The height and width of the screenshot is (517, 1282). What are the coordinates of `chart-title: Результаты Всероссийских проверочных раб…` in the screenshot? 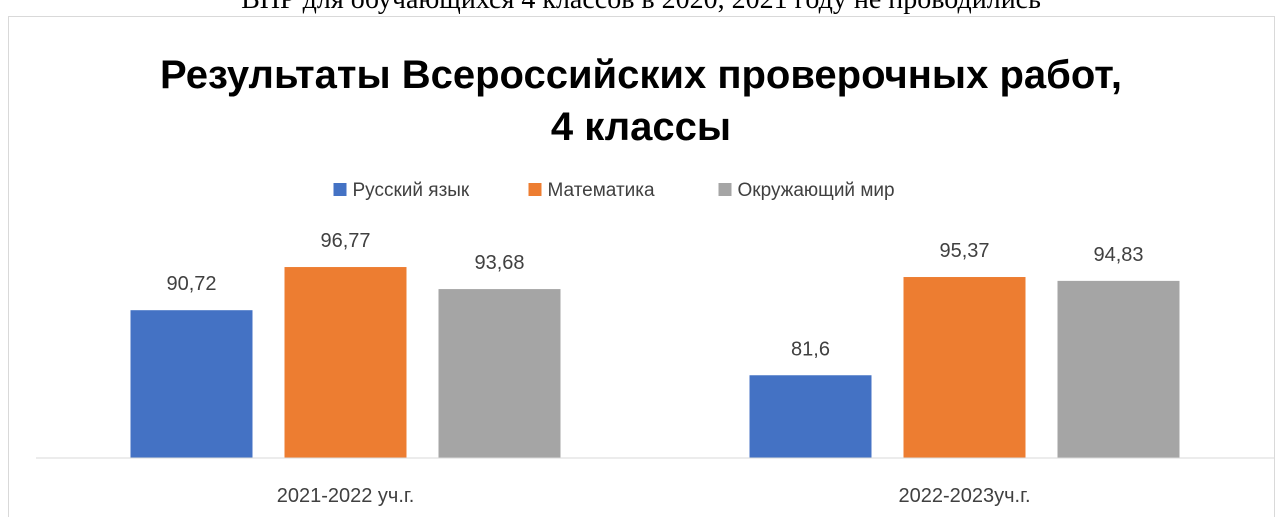 It's located at (641, 75).